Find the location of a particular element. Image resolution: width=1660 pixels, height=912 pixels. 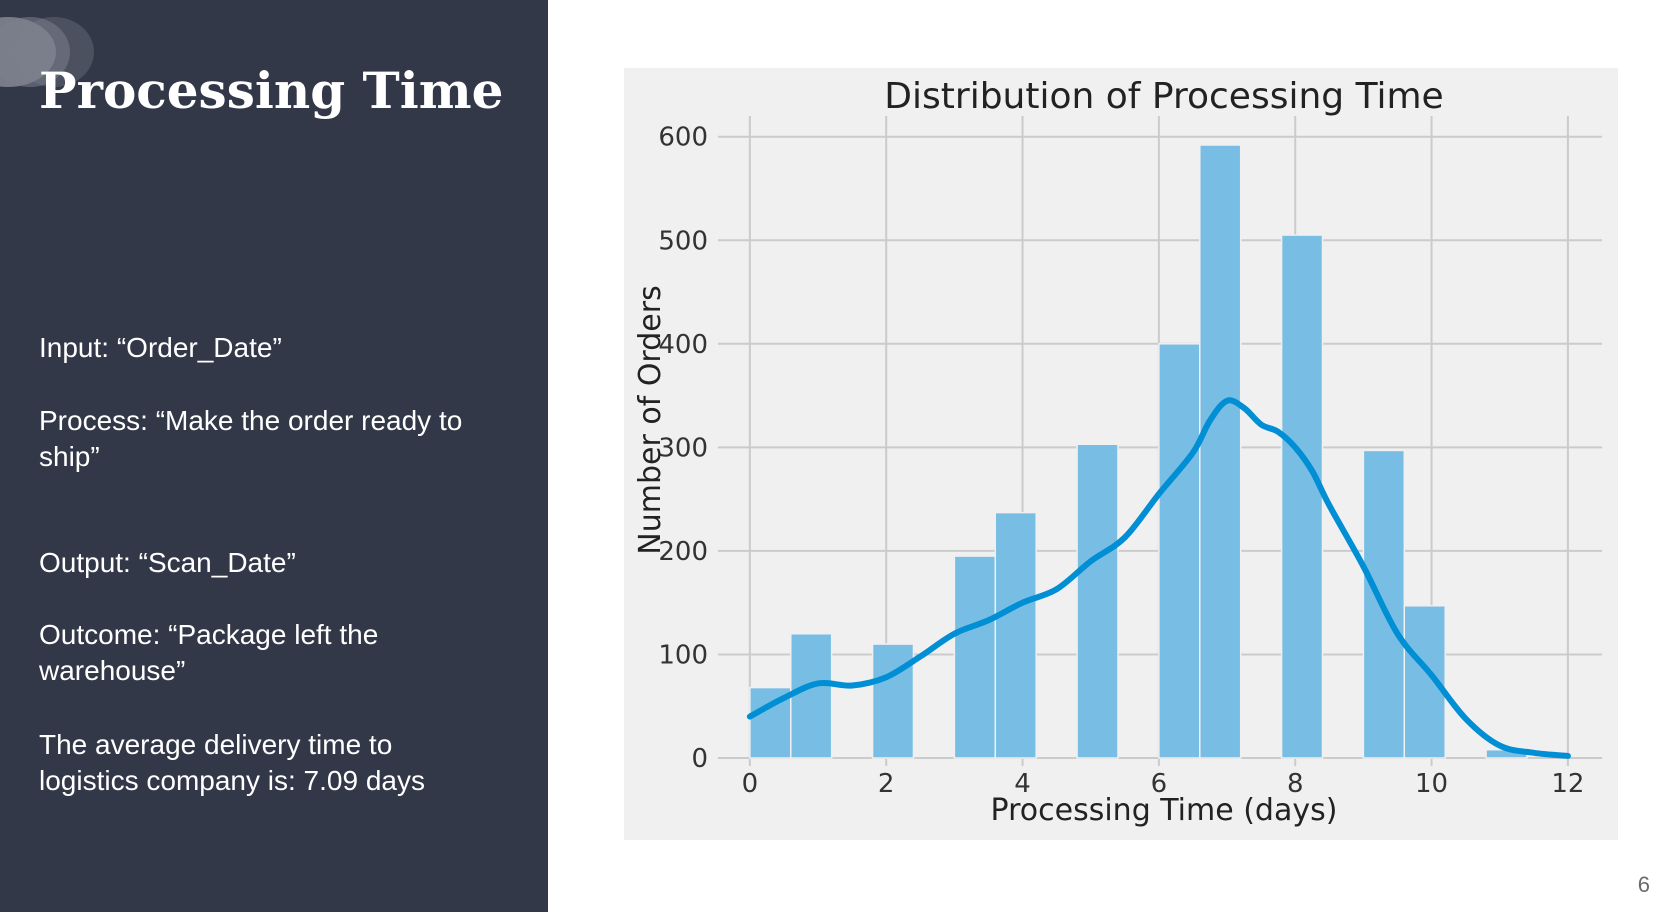

x-tick-label: 6 is located at coordinates (1159, 784).